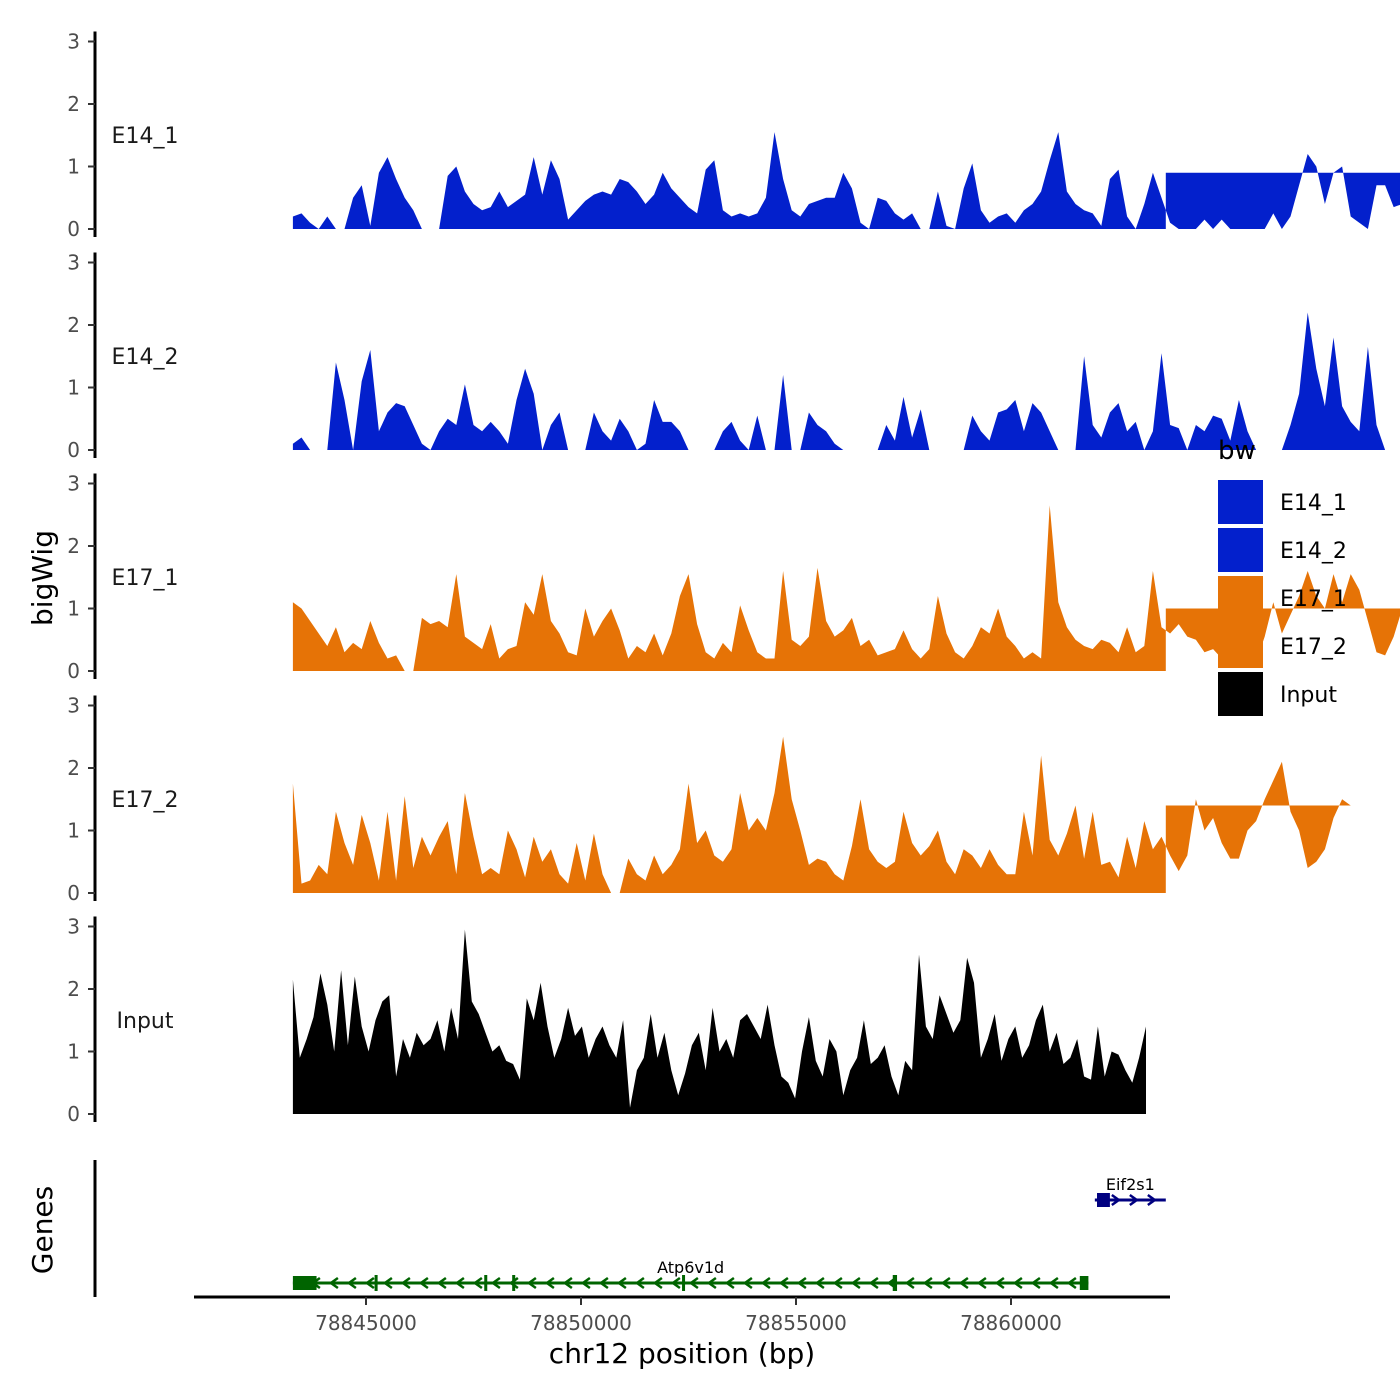 This screenshot has width=1400, height=1400. What do you see at coordinates (682, 1353) in the screenshot?
I see `x-axis-title: chr12 position (bp)` at bounding box center [682, 1353].